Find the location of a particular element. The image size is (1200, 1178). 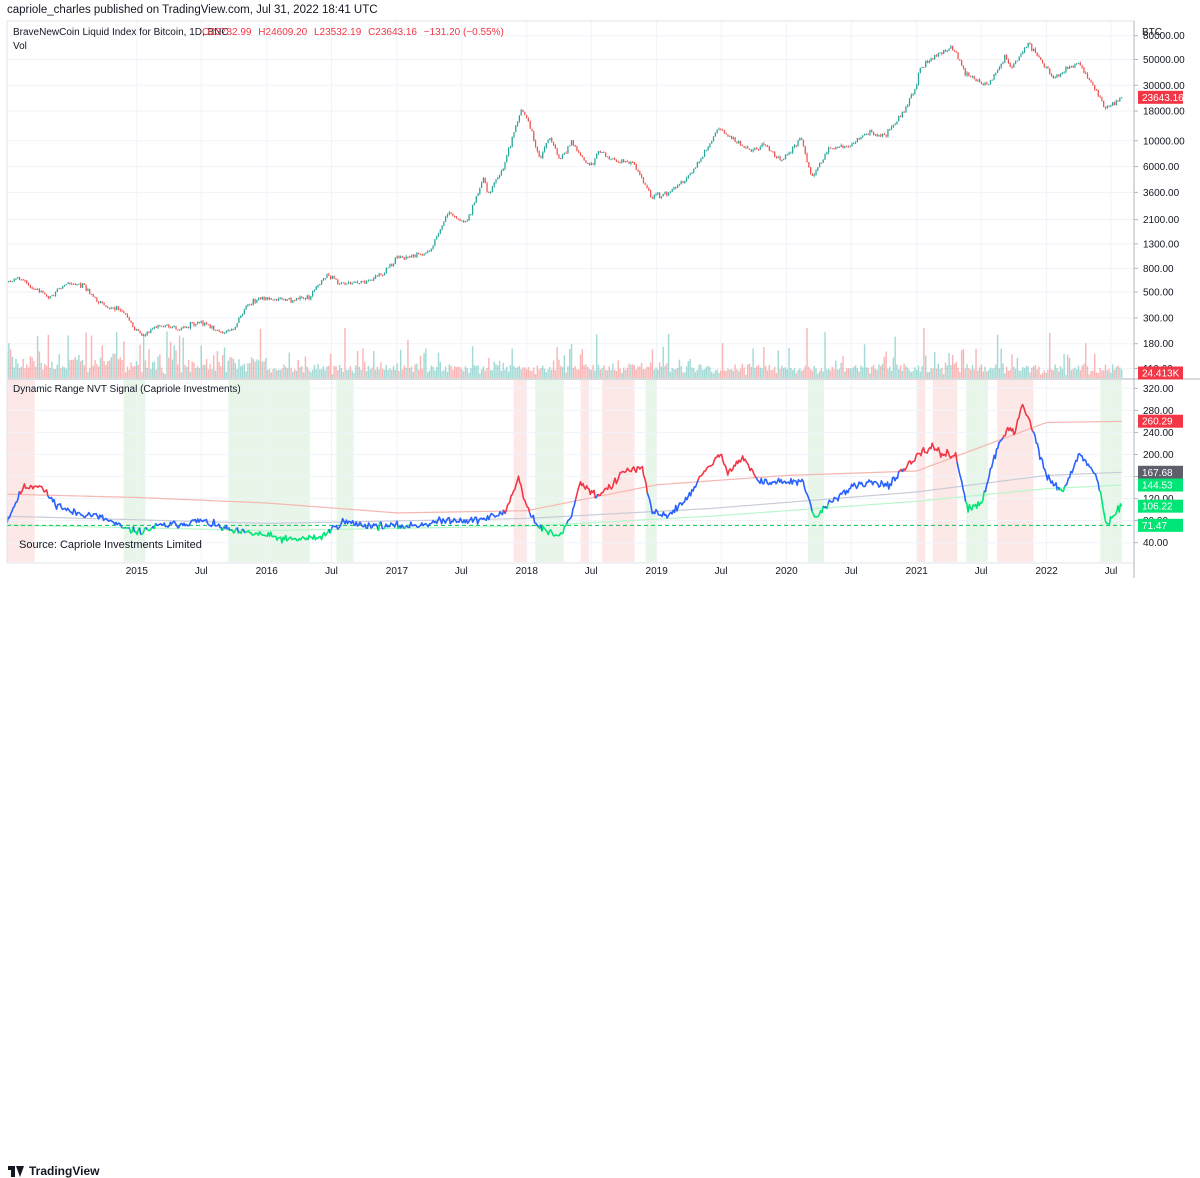

tradingview-logo: TradingView is located at coordinates (53, 1171).